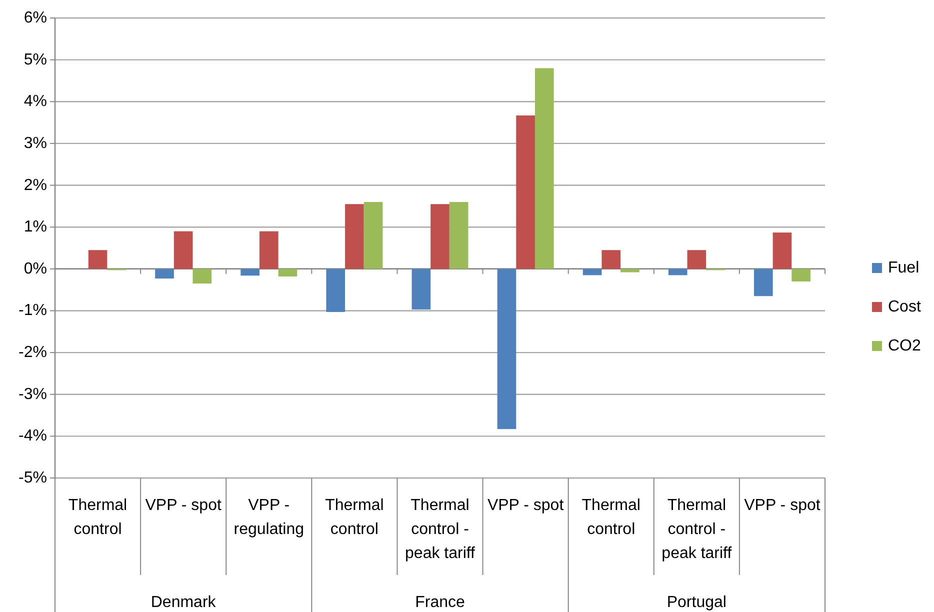  What do you see at coordinates (35, 227) in the screenshot?
I see `y-tick-label: 1%` at bounding box center [35, 227].